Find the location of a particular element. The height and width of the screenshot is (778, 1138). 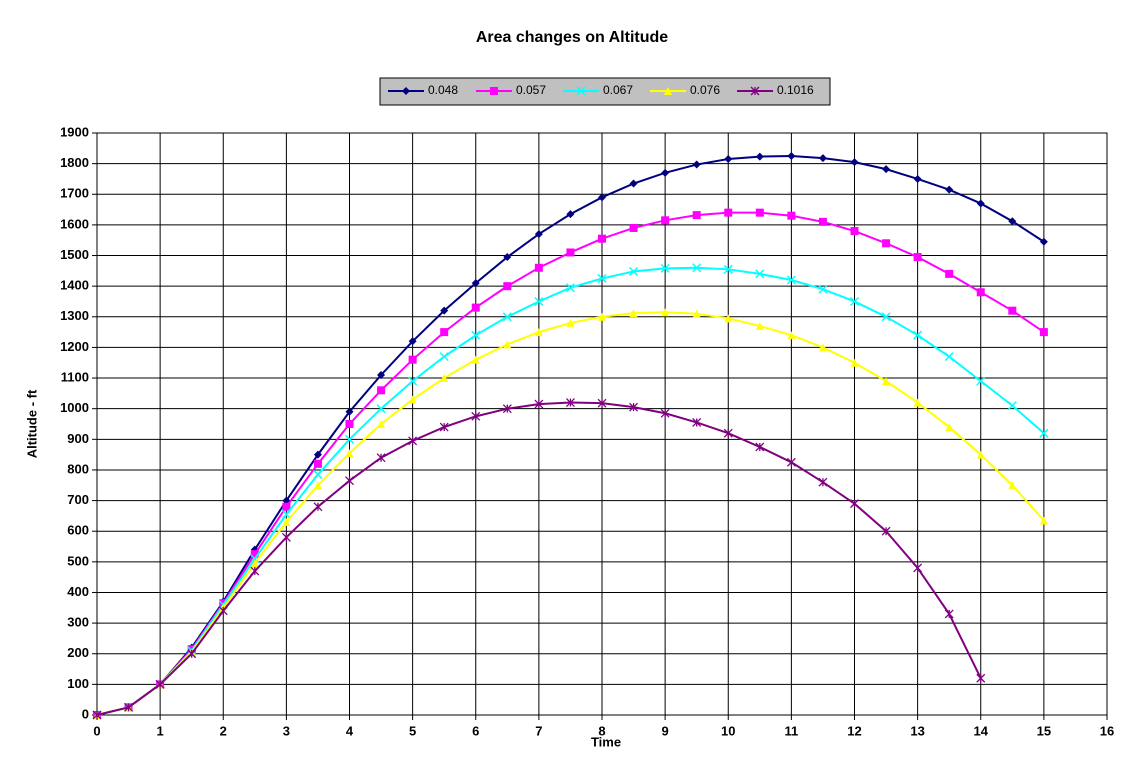

y-axis-label: Altitude - ft is located at coordinates (31, 423).